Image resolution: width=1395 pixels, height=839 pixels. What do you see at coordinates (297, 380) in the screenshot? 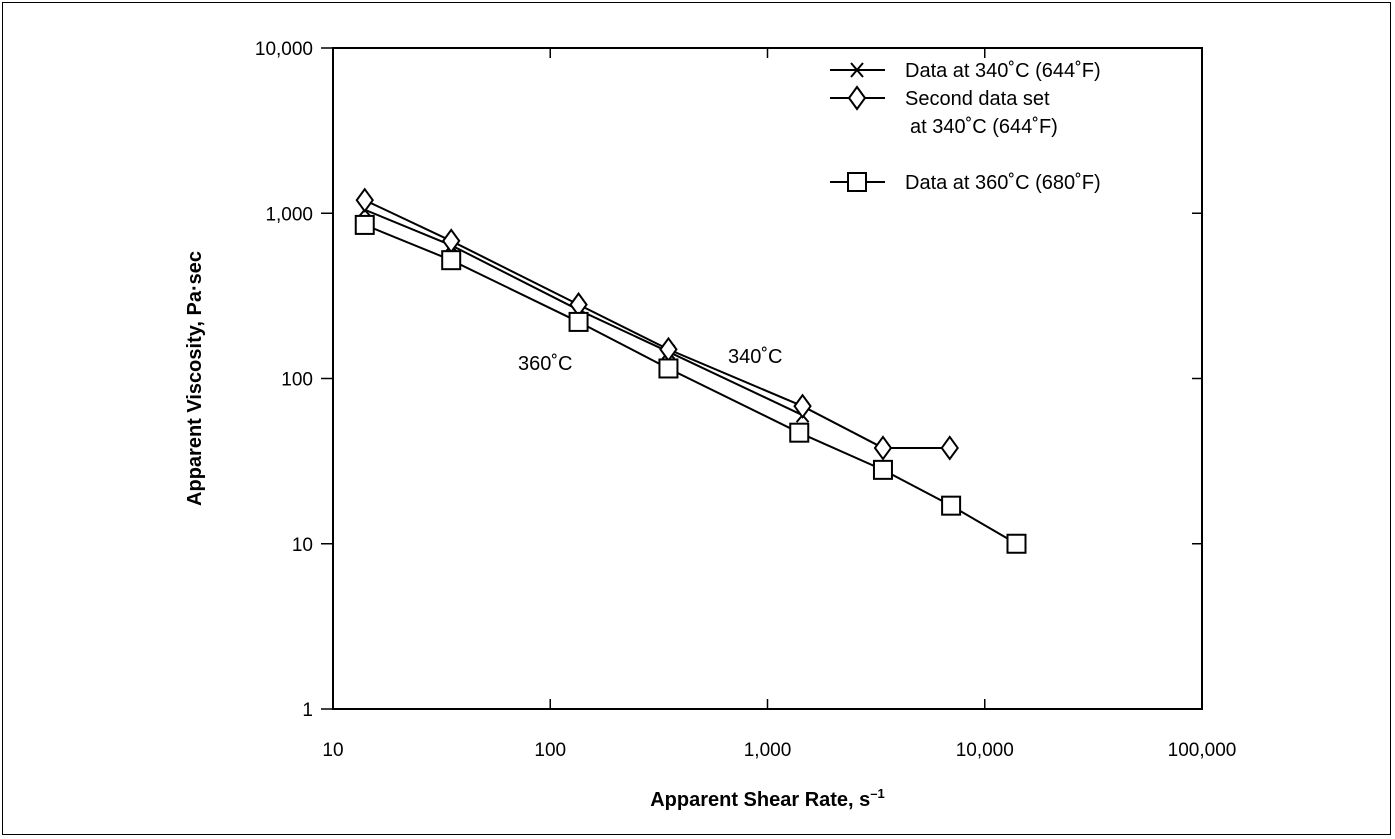
I see `y-tick-label: 100` at bounding box center [297, 380].